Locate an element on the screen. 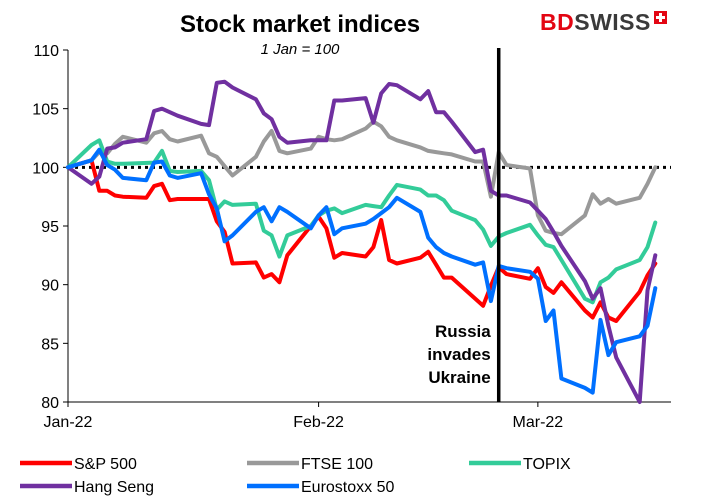 The height and width of the screenshot is (499, 701). swiss-cross-icon is located at coordinates (660, 17).